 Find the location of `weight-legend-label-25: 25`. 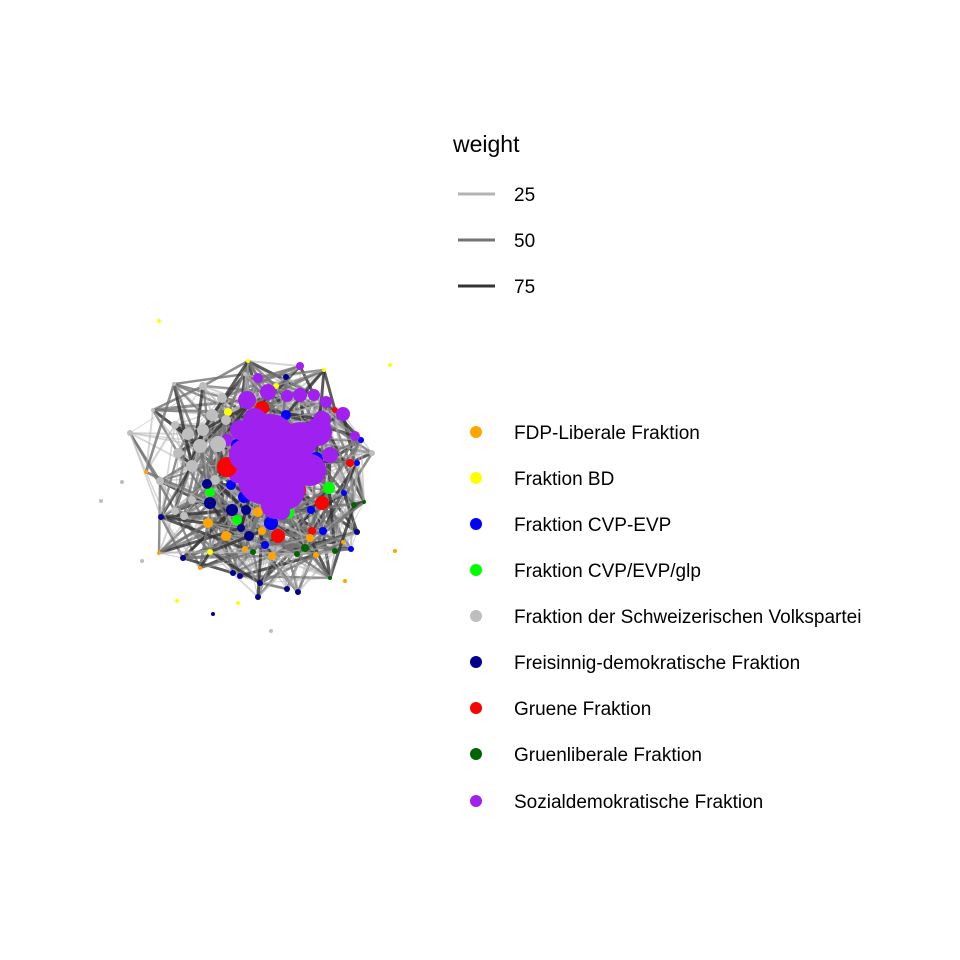

weight-legend-label-25: 25 is located at coordinates (524, 195).